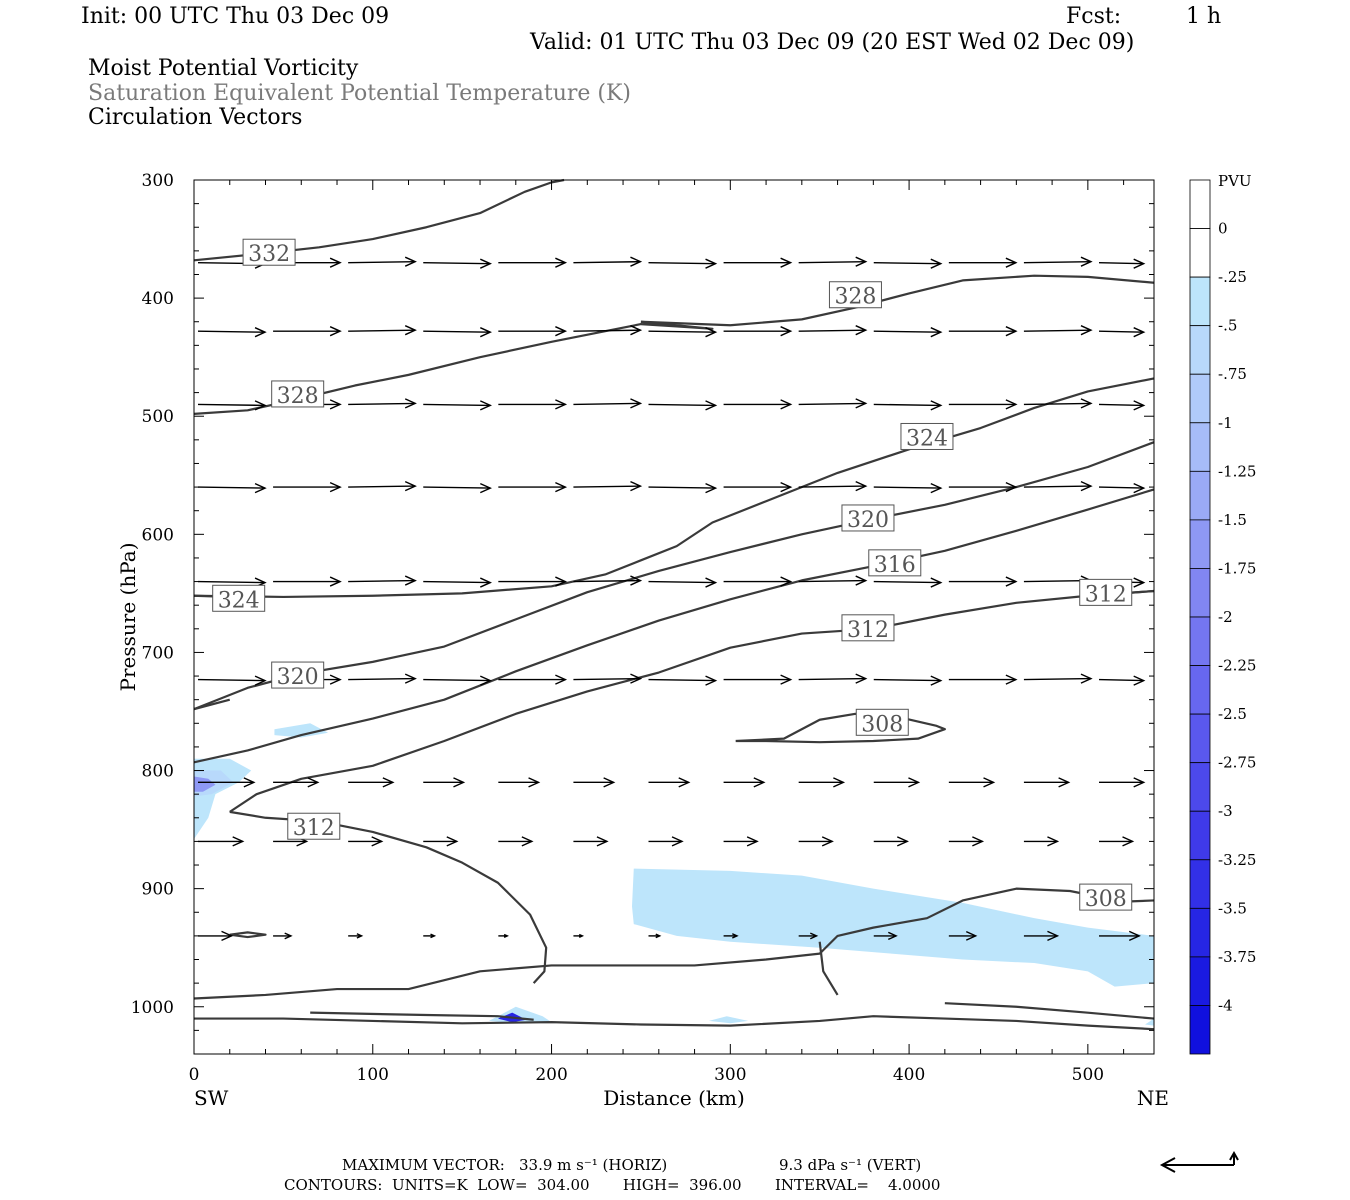 This screenshot has height=1200, width=1350. Describe the element at coordinates (1237, 763) in the screenshot. I see `colorbar-level-label: -2.75` at that location.